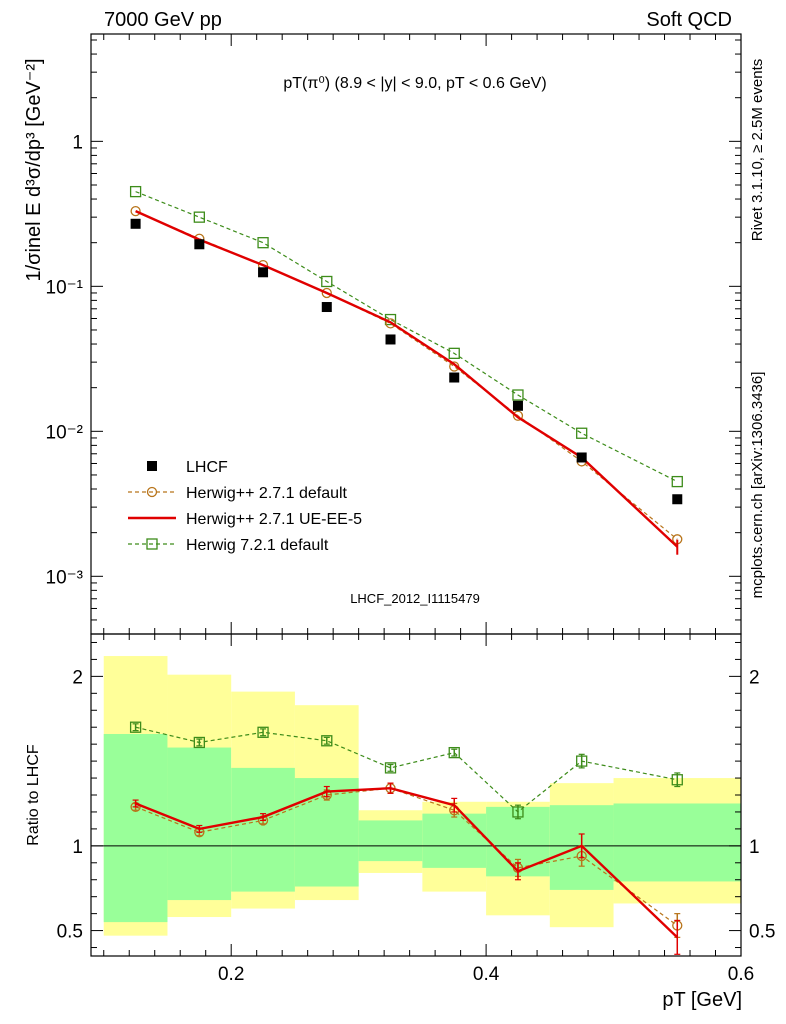 The height and width of the screenshot is (1024, 786). What do you see at coordinates (762, 932) in the screenshot?
I see `ratio-ytick-label-right: 0.5` at bounding box center [762, 932].